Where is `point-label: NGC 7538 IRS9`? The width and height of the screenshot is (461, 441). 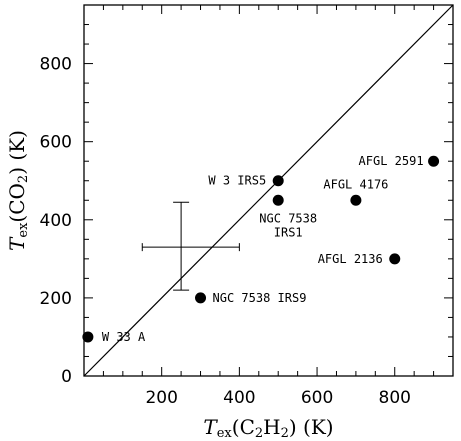 point-label: NGC 7538 IRS9 is located at coordinates (260, 298).